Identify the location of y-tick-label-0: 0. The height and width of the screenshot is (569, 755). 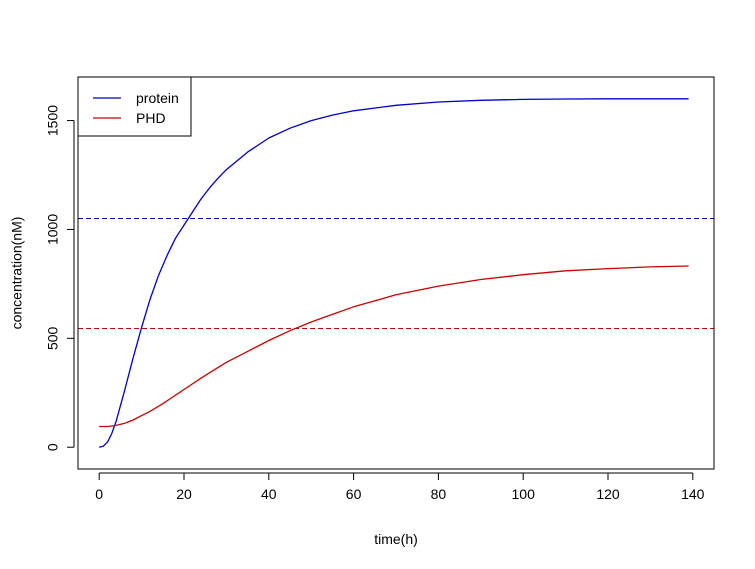
(53, 447).